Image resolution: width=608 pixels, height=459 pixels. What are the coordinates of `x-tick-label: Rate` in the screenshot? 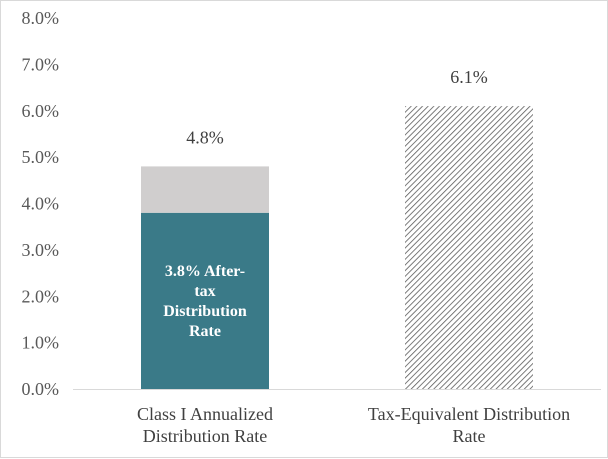 It's located at (469, 436).